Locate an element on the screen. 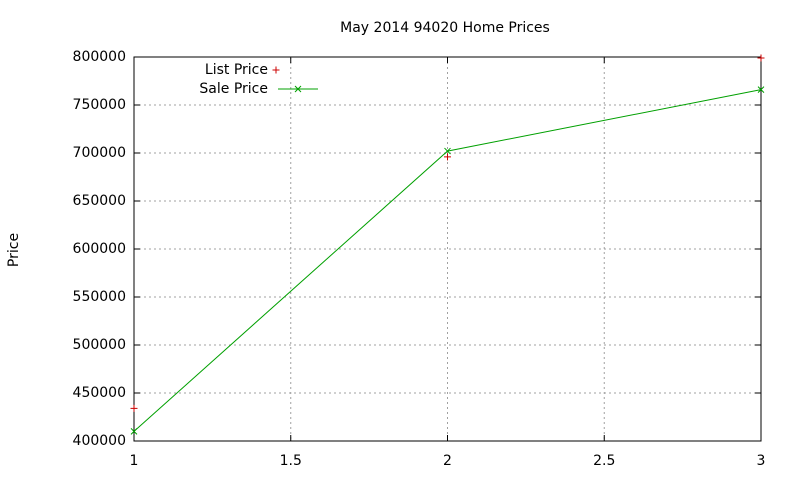  y-tick-label: 550000 is located at coordinates (99, 297).